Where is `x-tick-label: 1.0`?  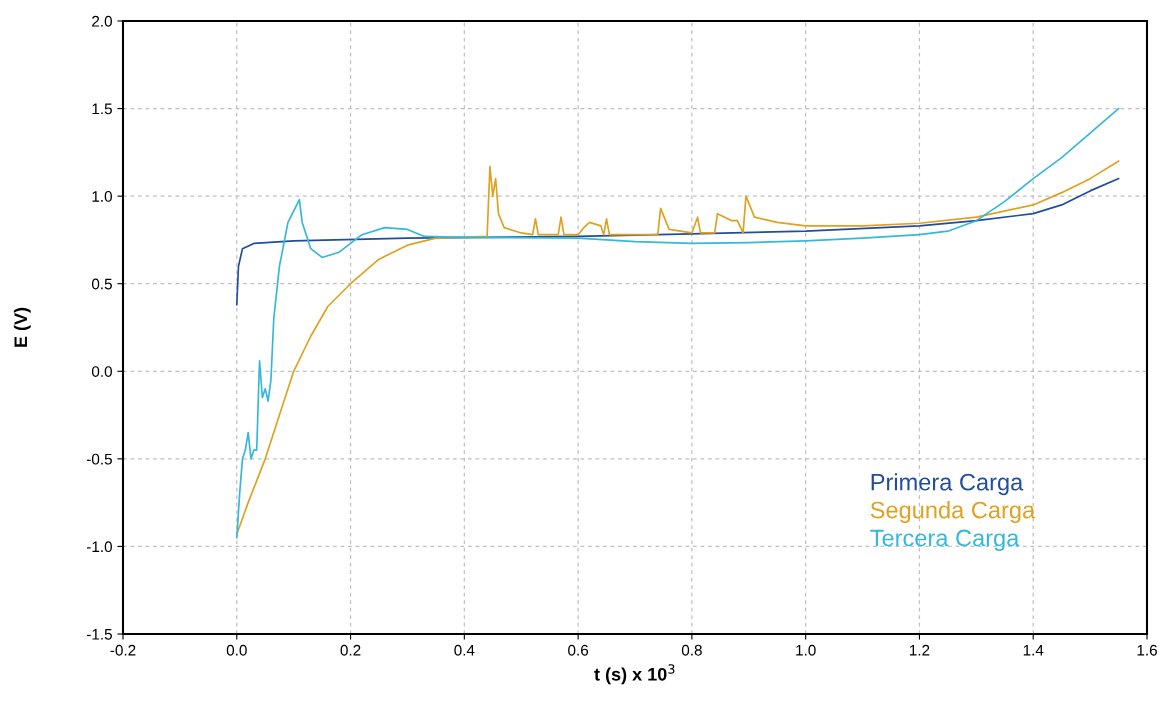
x-tick-label: 1.0 is located at coordinates (806, 650).